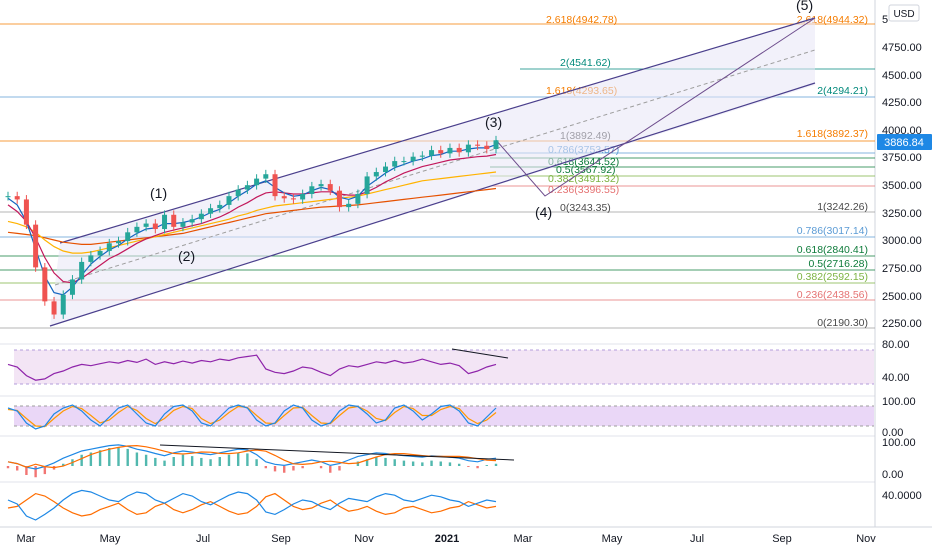 This screenshot has height=555, width=932. What do you see at coordinates (902, 214) in the screenshot?
I see `price-tick-label: 3250.00` at bounding box center [902, 214].